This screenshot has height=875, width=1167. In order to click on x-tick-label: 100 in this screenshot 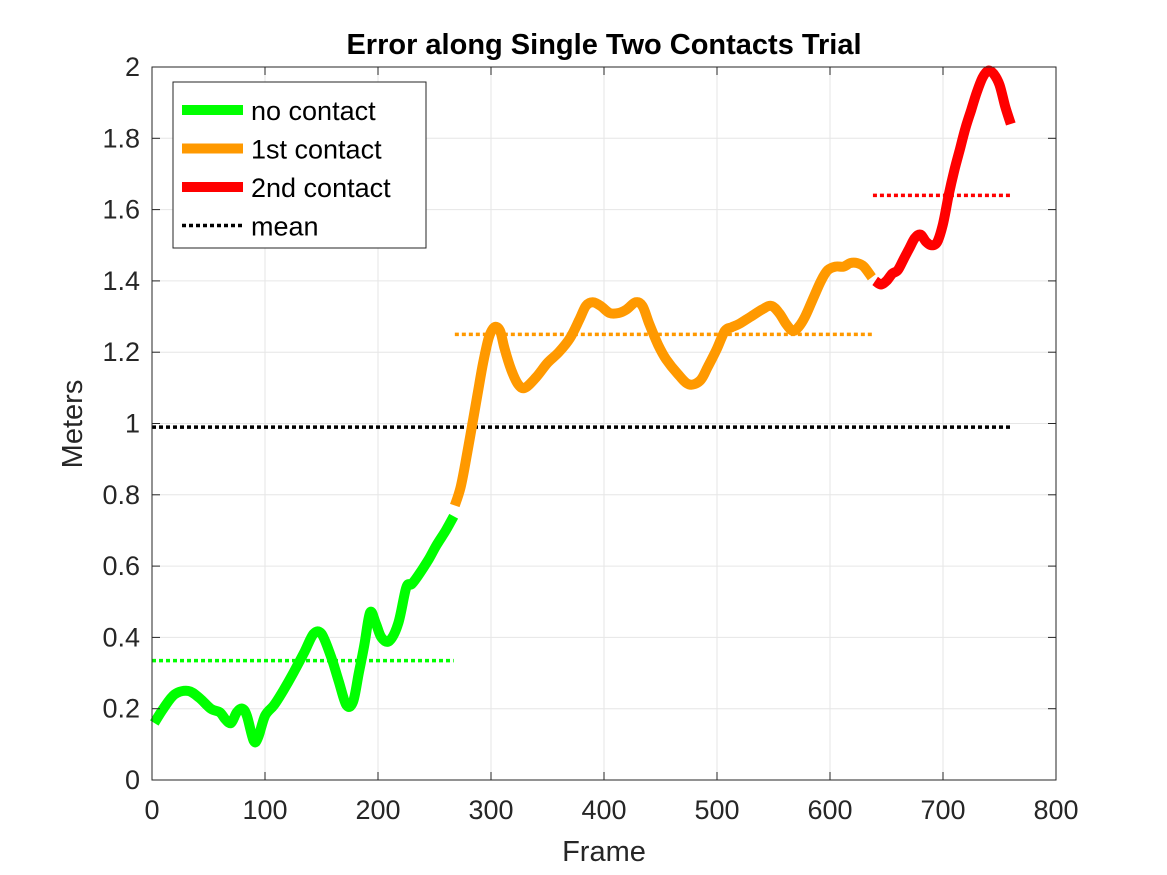, I will do `click(264, 810)`.